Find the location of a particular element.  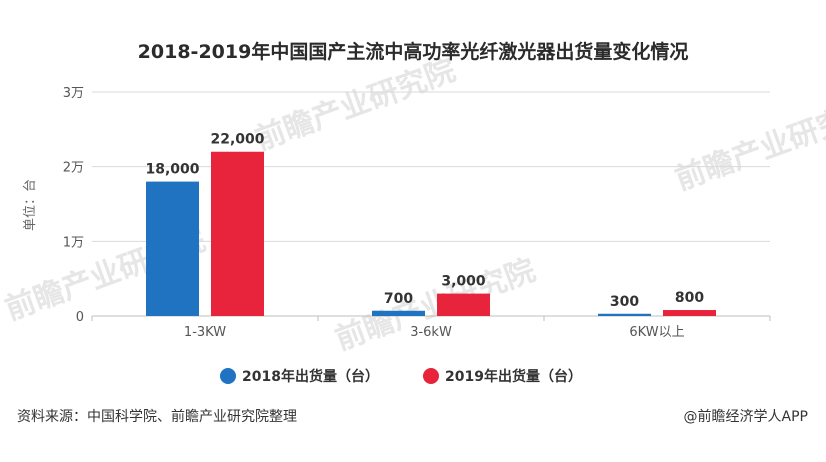

x-tick-label: 1-3KW is located at coordinates (205, 332).